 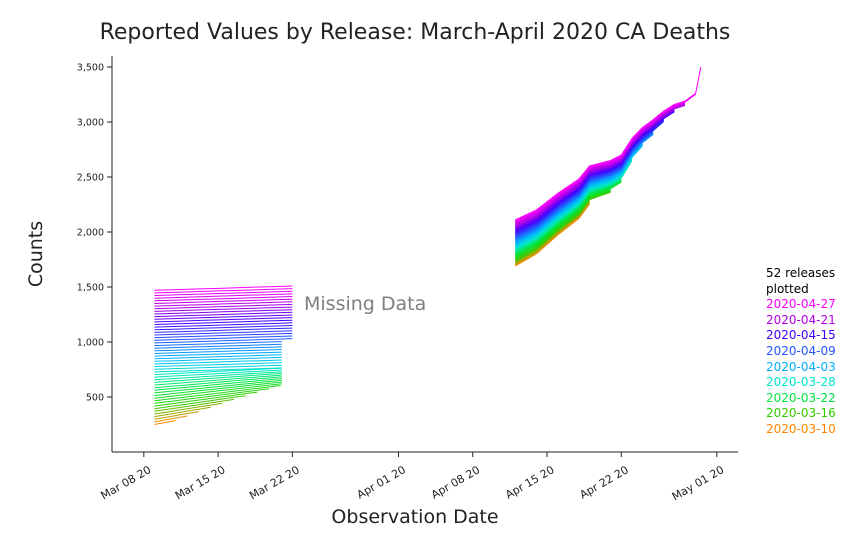 What do you see at coordinates (801, 413) in the screenshot?
I see `legend-entry-7: 2020-03-16` at bounding box center [801, 413].